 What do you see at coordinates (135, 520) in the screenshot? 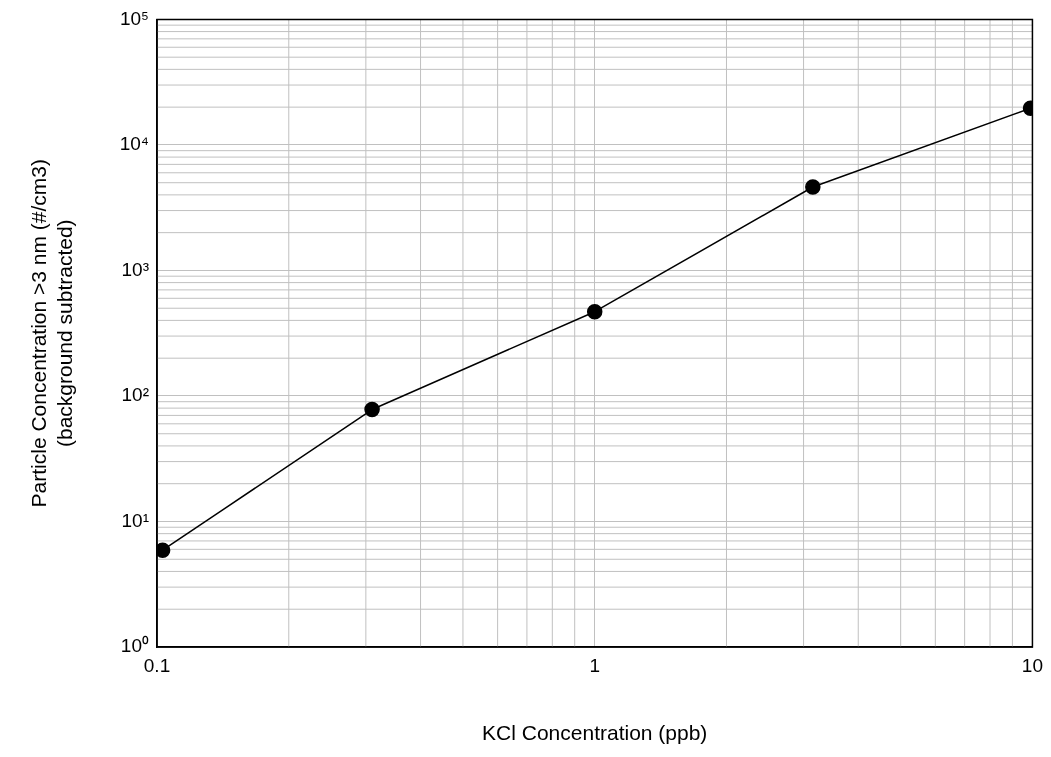
I see `y-tick-label: 10¹` at bounding box center [135, 520].